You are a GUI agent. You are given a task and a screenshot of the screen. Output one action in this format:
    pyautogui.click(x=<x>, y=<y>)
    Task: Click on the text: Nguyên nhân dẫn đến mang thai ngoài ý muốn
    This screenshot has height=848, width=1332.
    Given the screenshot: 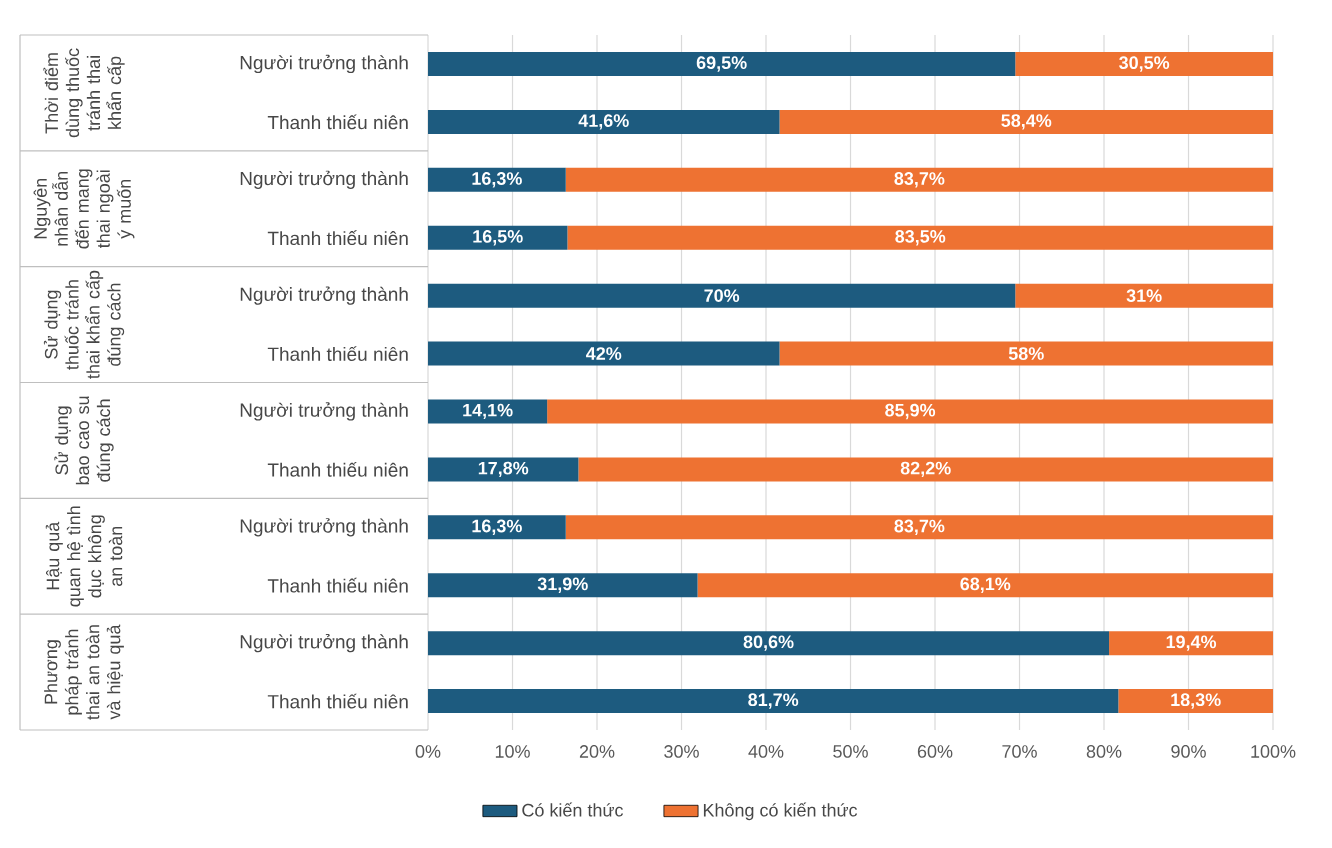 What is the action you would take?
    pyautogui.click(x=84, y=209)
    